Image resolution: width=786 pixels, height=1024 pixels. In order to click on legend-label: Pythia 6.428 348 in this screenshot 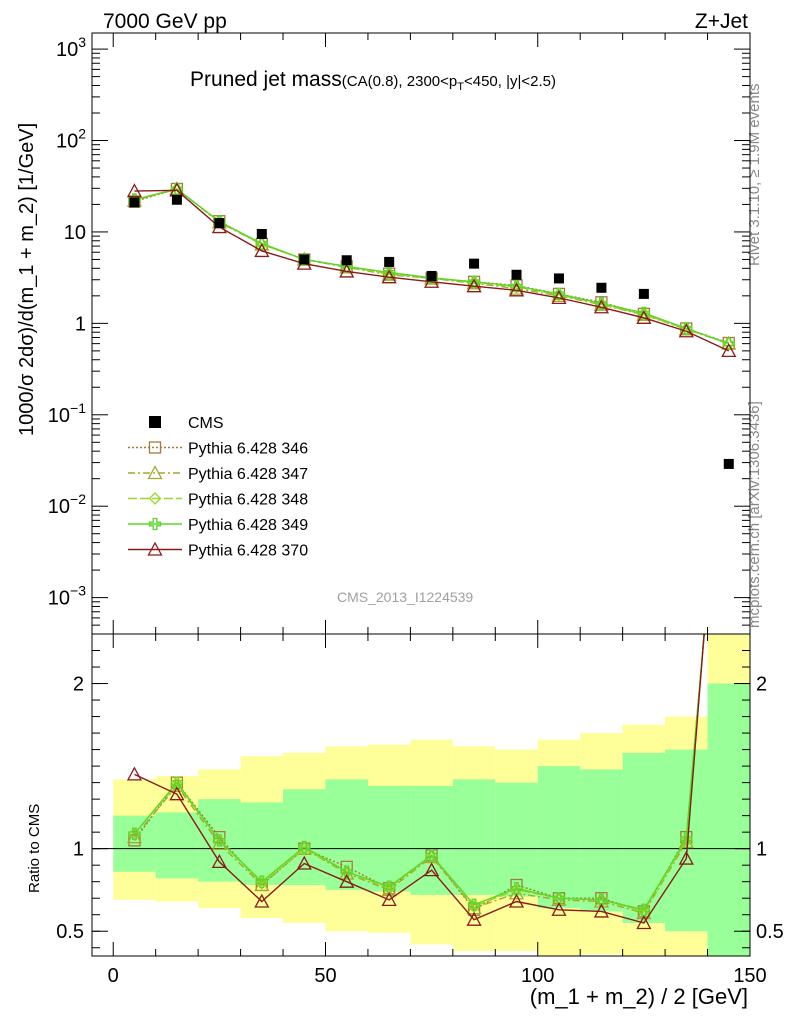, I will do `click(248, 500)`.